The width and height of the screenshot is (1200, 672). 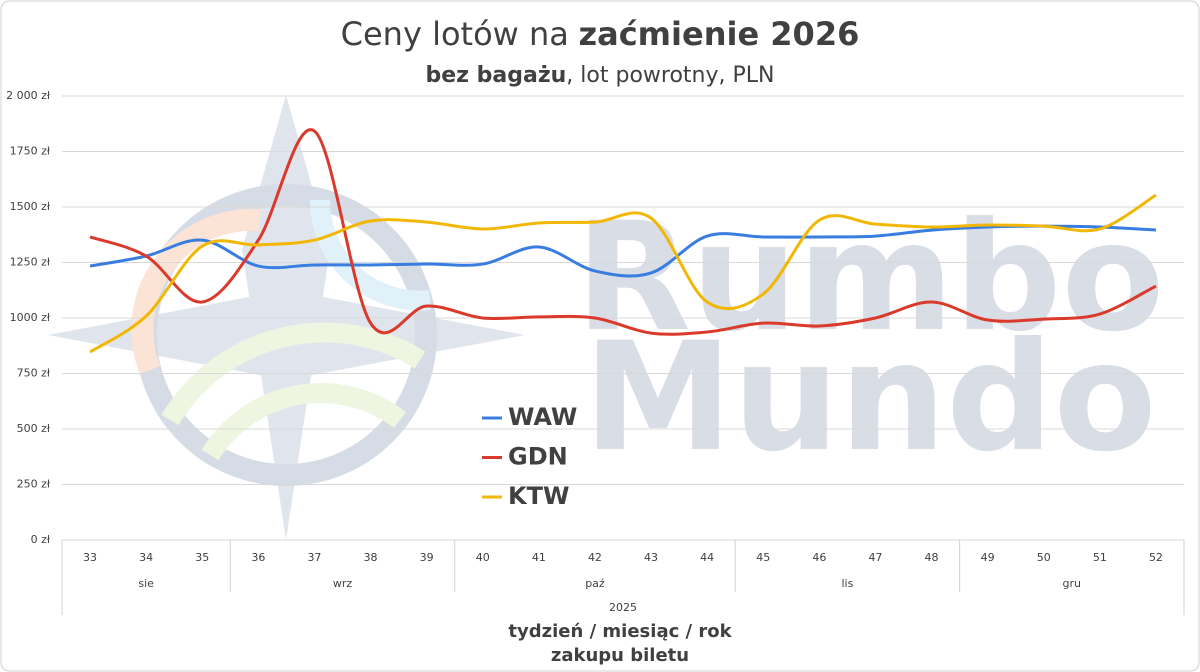 I want to click on x-tick-label: 41, so click(x=539, y=557).